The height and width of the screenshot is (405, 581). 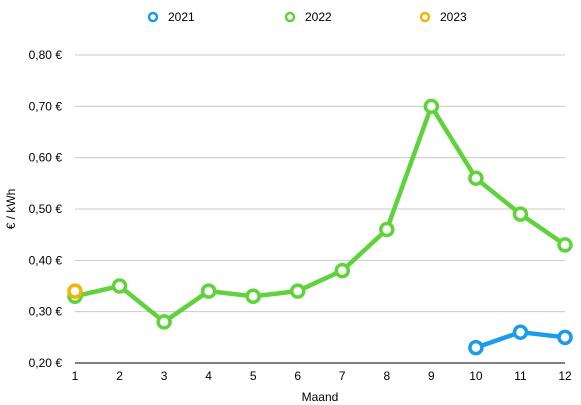 I want to click on x-tick-label: 4, so click(x=208, y=376).